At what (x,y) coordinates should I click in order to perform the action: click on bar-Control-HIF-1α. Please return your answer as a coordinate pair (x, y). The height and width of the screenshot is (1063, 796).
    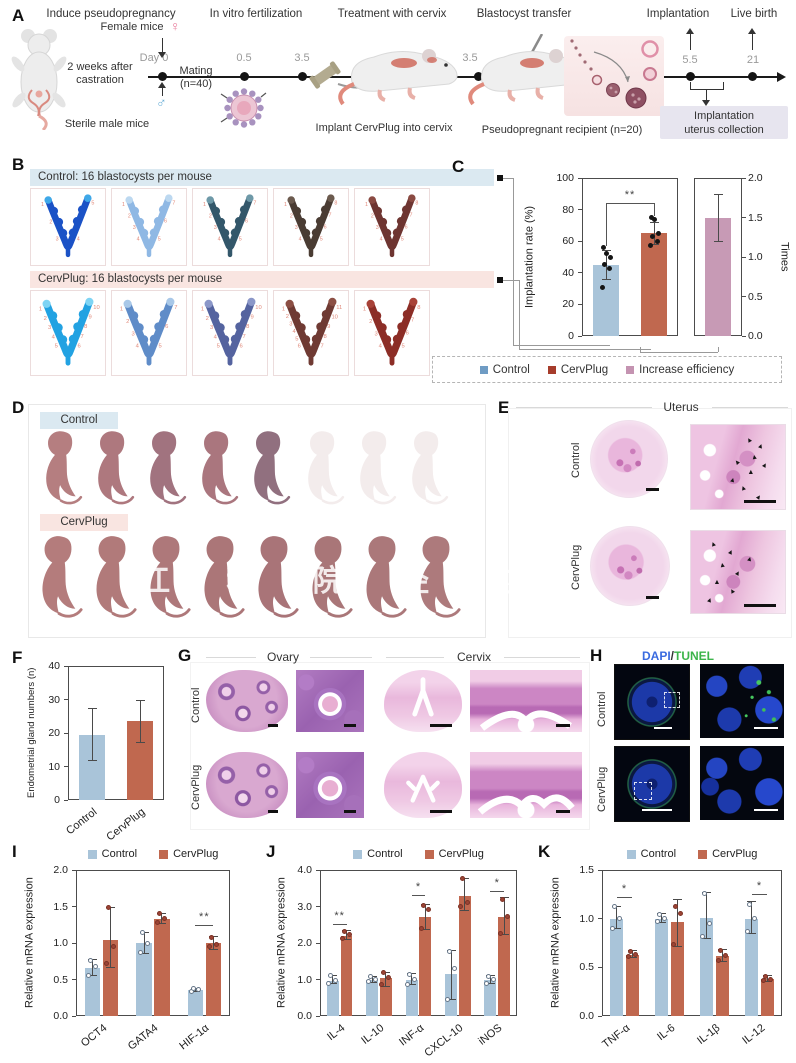
    Looking at the image, I should click on (195, 1003).